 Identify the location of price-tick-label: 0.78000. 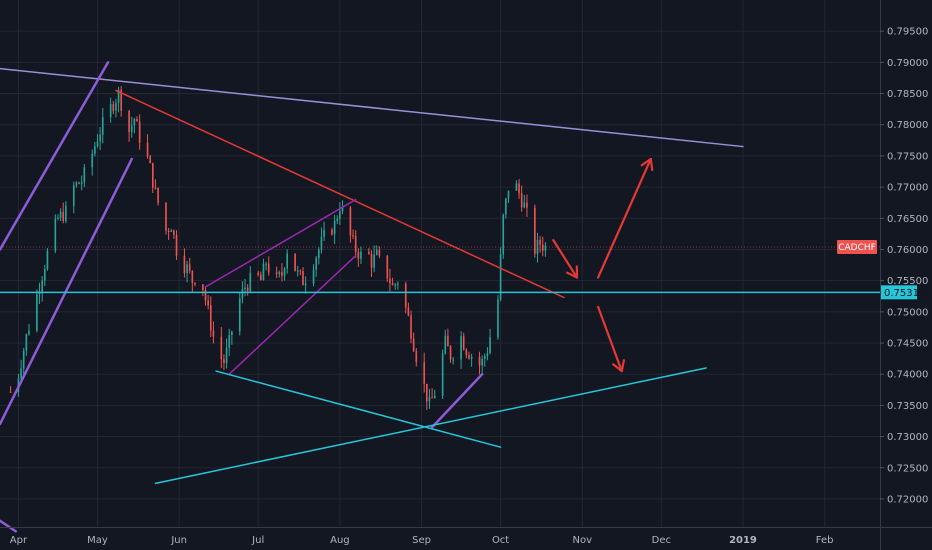
(907, 125).